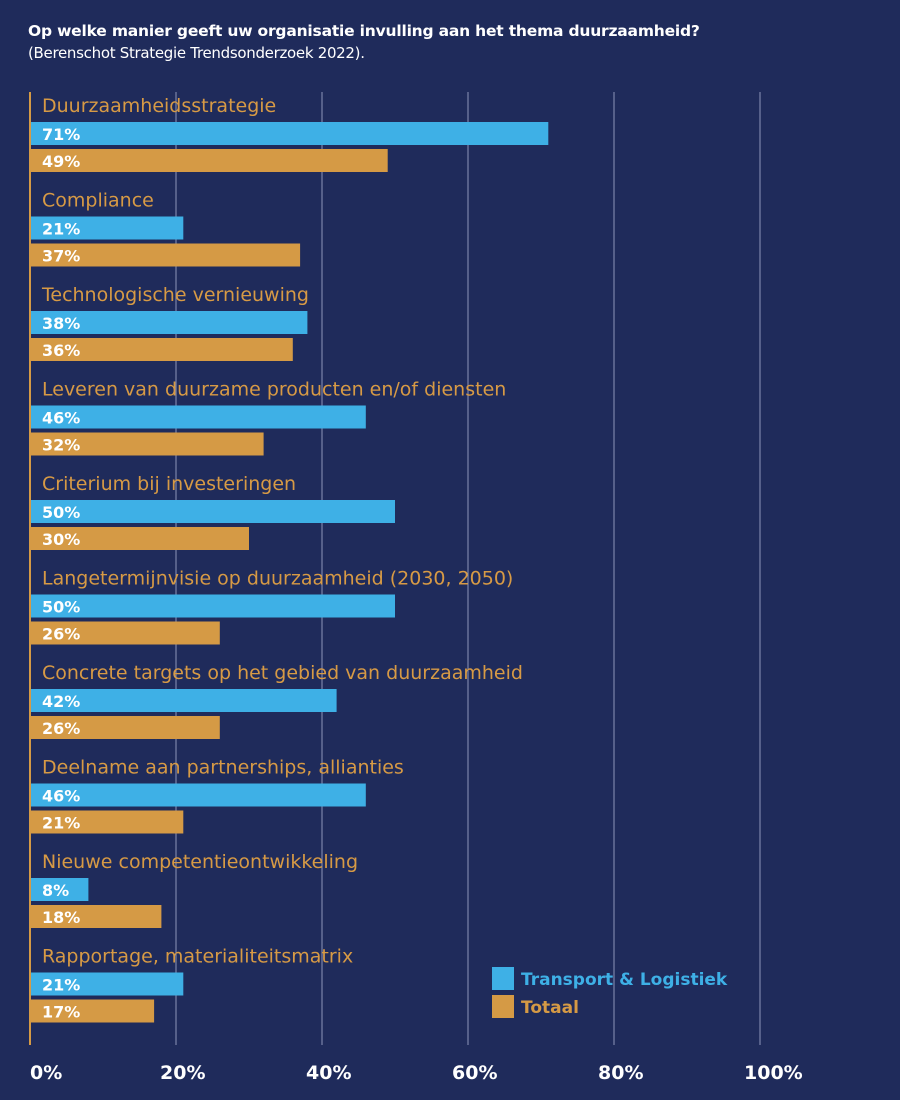  What do you see at coordinates (200, 862) in the screenshot?
I see `category-label: Nieuwe competentieontwikkeling` at bounding box center [200, 862].